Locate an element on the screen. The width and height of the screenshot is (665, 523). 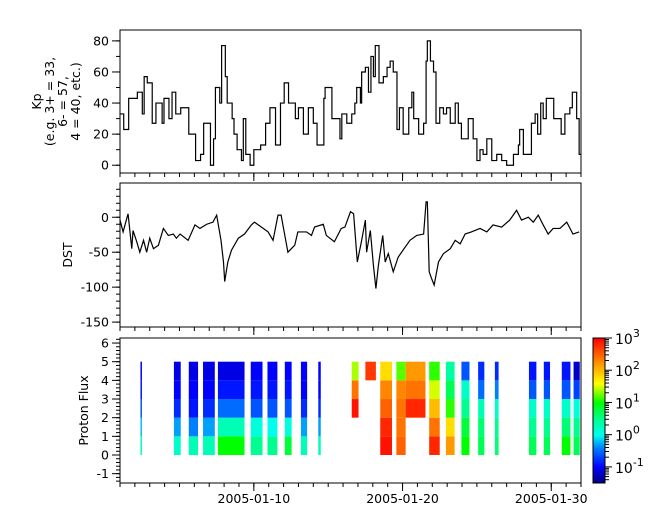
y-tick-label: 60 is located at coordinates (101, 71).